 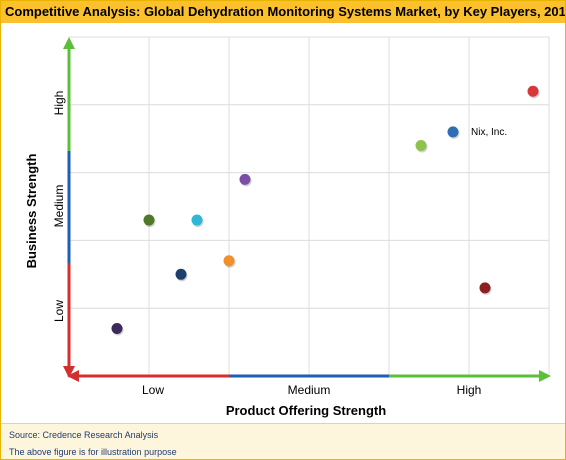 I want to click on x-tick-label: Low, so click(x=153, y=390).